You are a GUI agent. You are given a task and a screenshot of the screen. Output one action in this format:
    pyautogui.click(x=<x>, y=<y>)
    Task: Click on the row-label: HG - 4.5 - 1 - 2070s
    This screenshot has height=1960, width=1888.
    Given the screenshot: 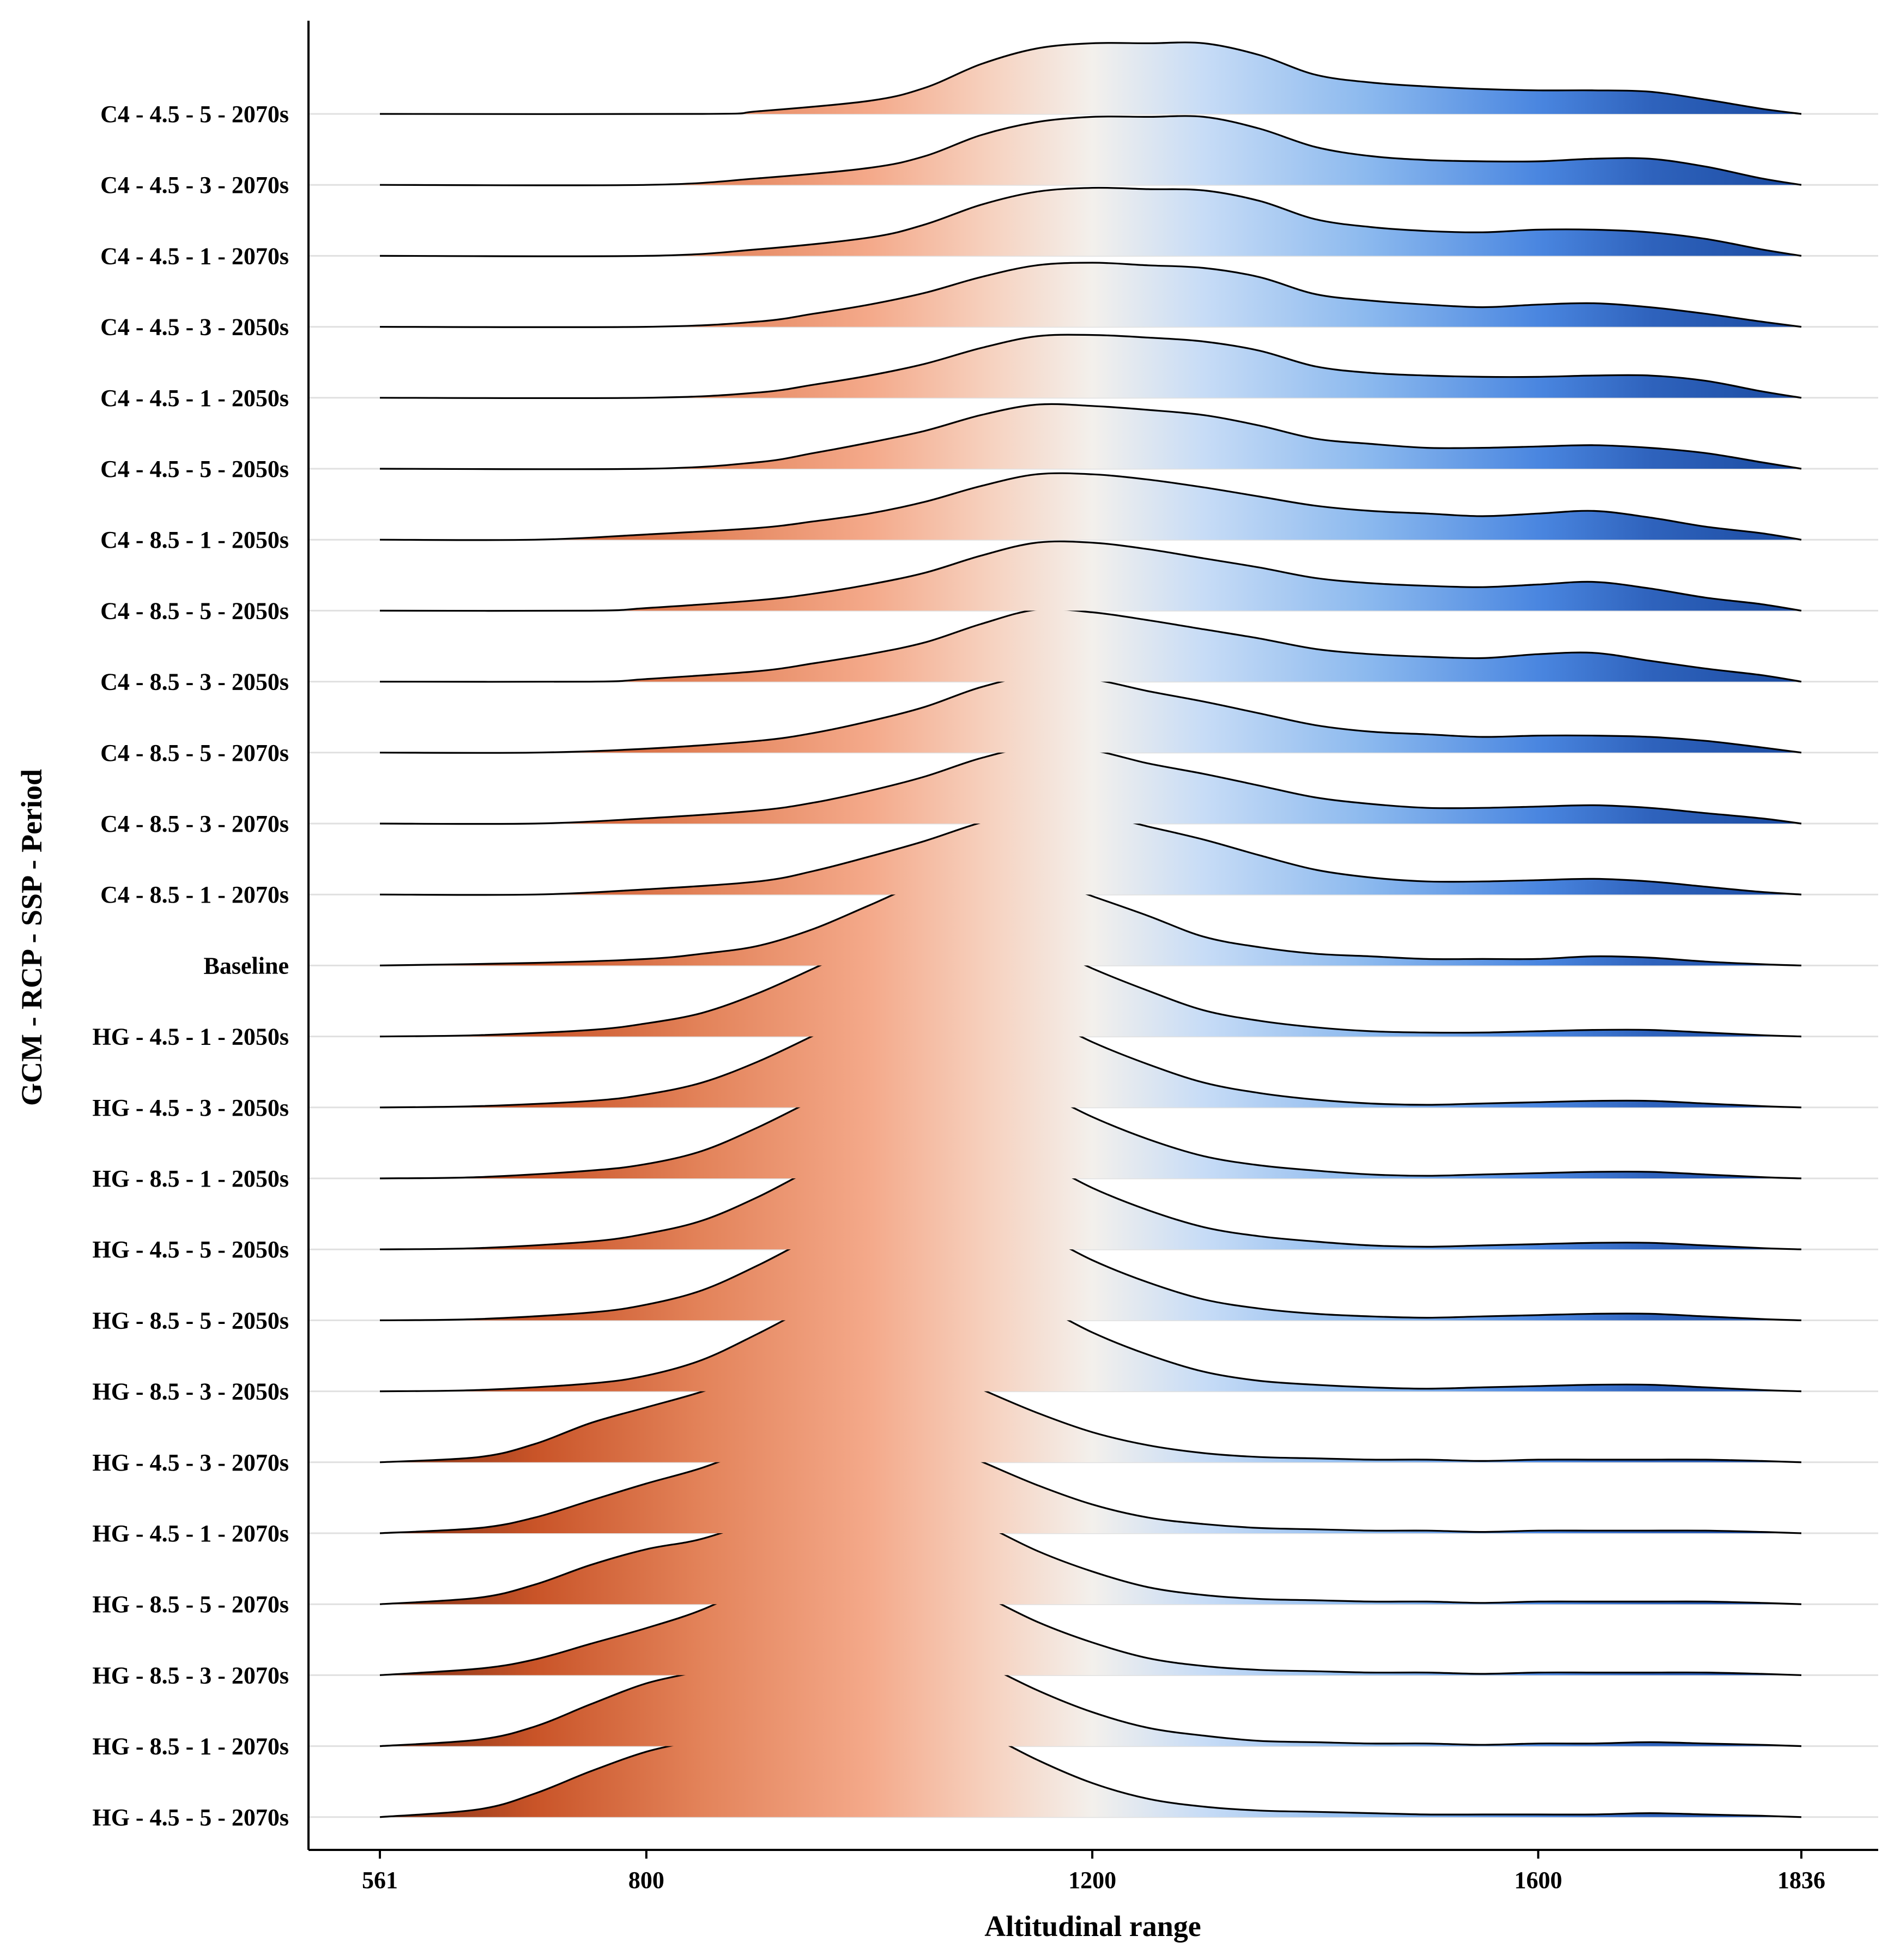 What is the action you would take?
    pyautogui.click(x=190, y=1534)
    